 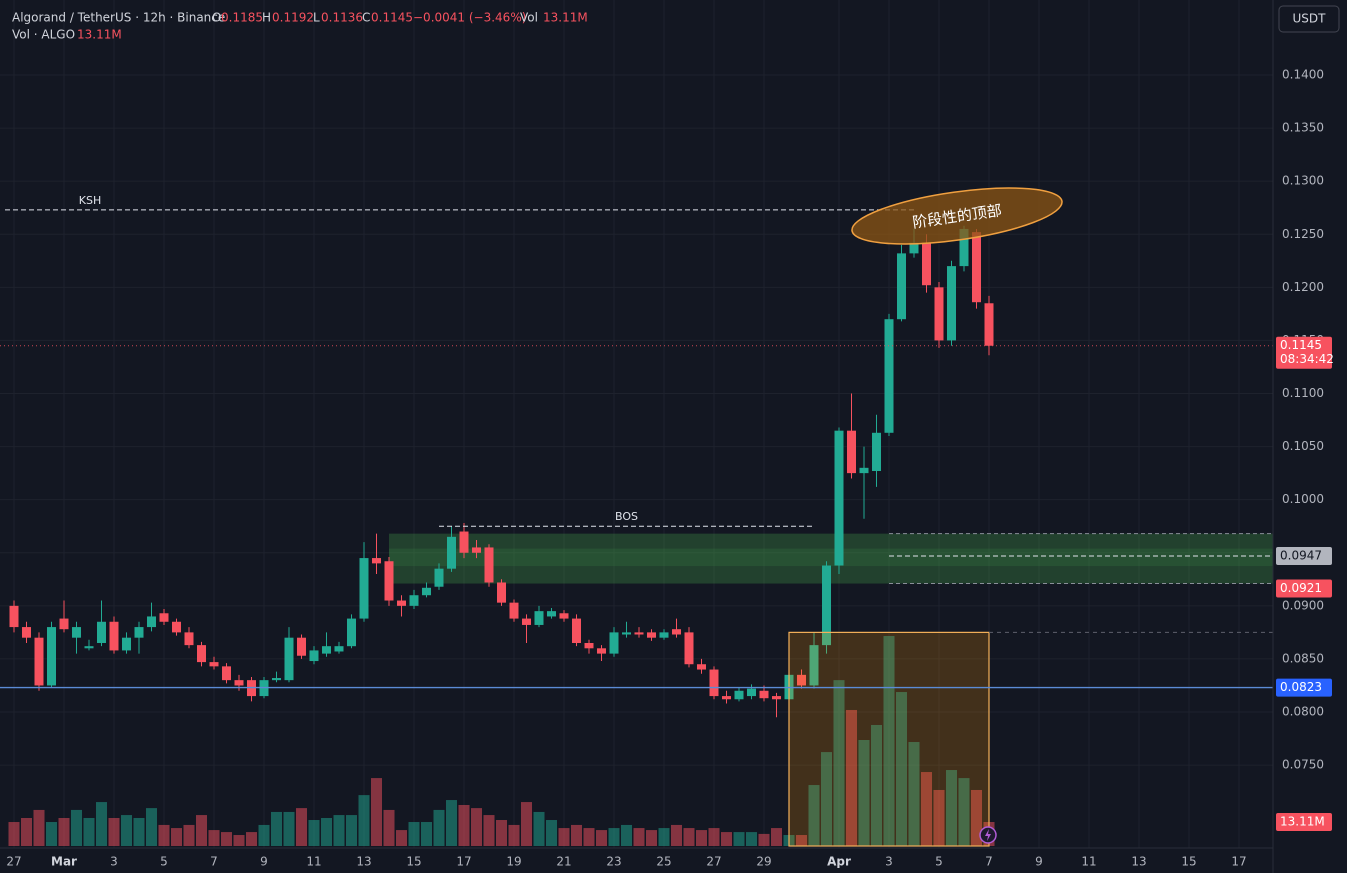 What do you see at coordinates (613, 862) in the screenshot?
I see `x-tick-label: 23` at bounding box center [613, 862].